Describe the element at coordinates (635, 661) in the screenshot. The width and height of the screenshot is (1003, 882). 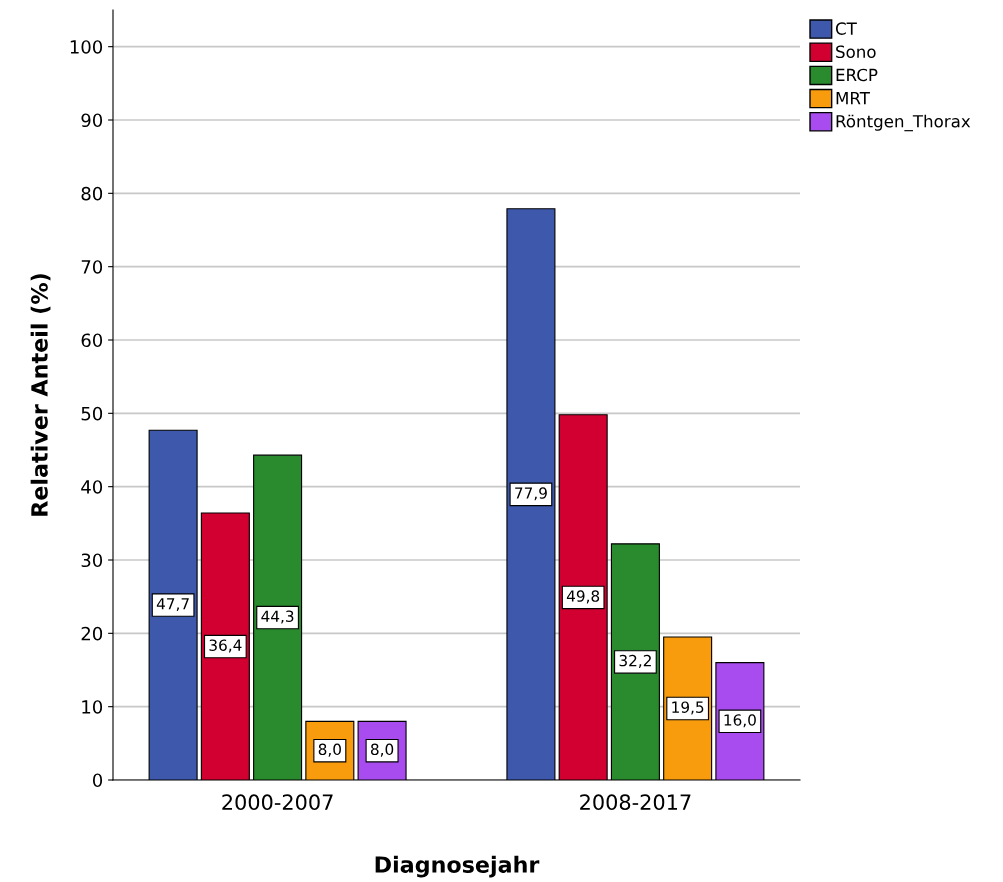
I see `data-label: 32,2` at that location.